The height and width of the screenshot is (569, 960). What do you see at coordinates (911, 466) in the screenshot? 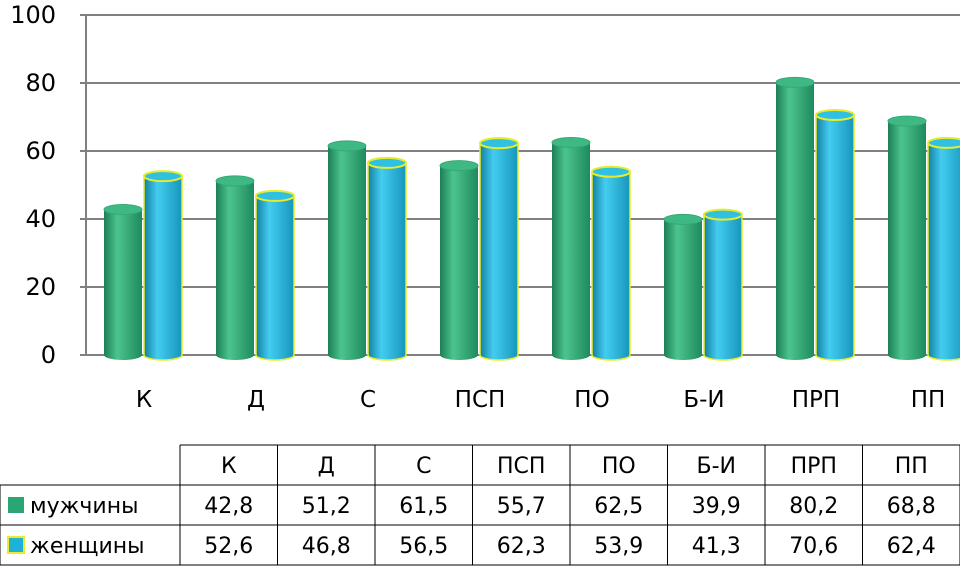
I see `table-header-cell: ПП` at bounding box center [911, 466].